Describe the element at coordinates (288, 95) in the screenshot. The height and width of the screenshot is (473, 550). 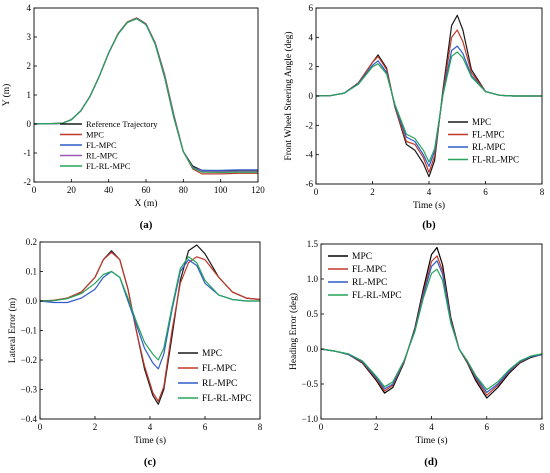
I see `y-axis-label: Front Wheel Steering Angle (deg)` at that location.